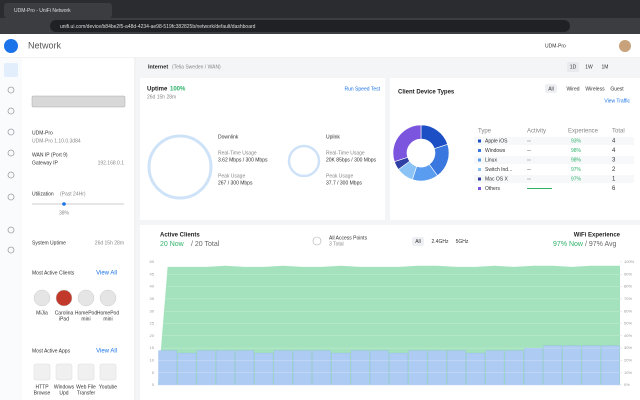 The image size is (640, 400). I want to click on clients-view-all: View All, so click(106, 274).